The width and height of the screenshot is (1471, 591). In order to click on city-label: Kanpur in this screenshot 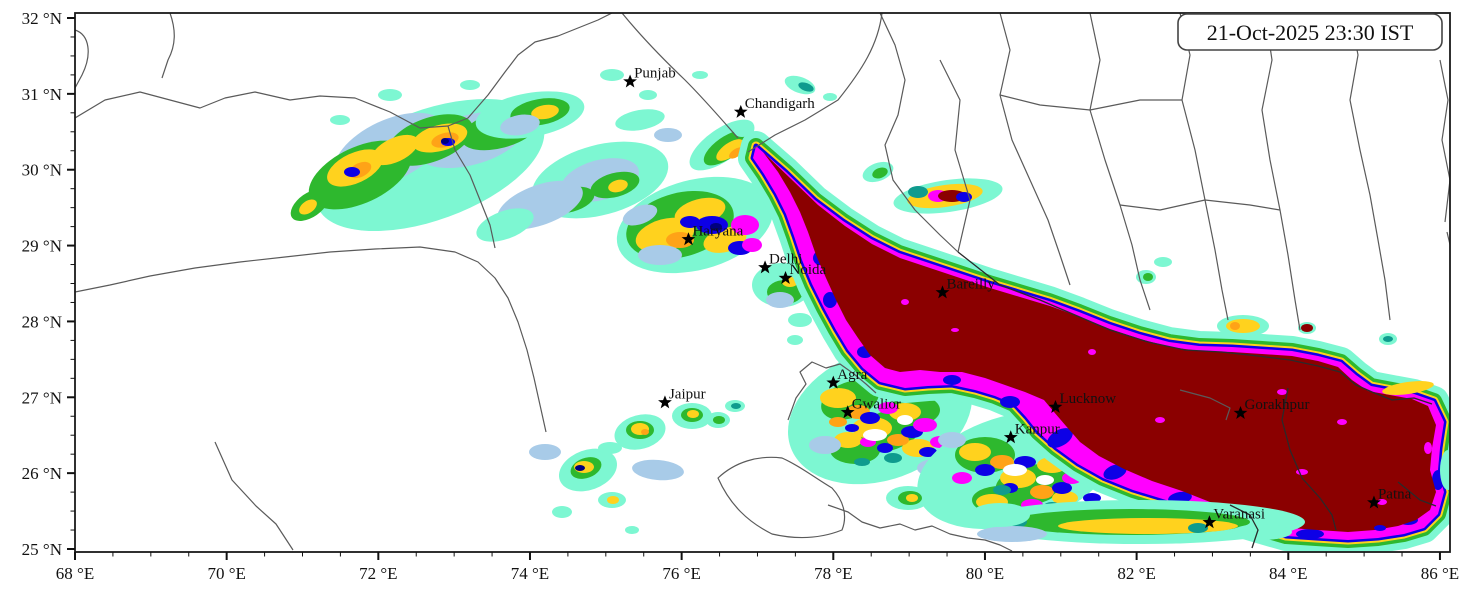, I will do `click(1037, 429)`.